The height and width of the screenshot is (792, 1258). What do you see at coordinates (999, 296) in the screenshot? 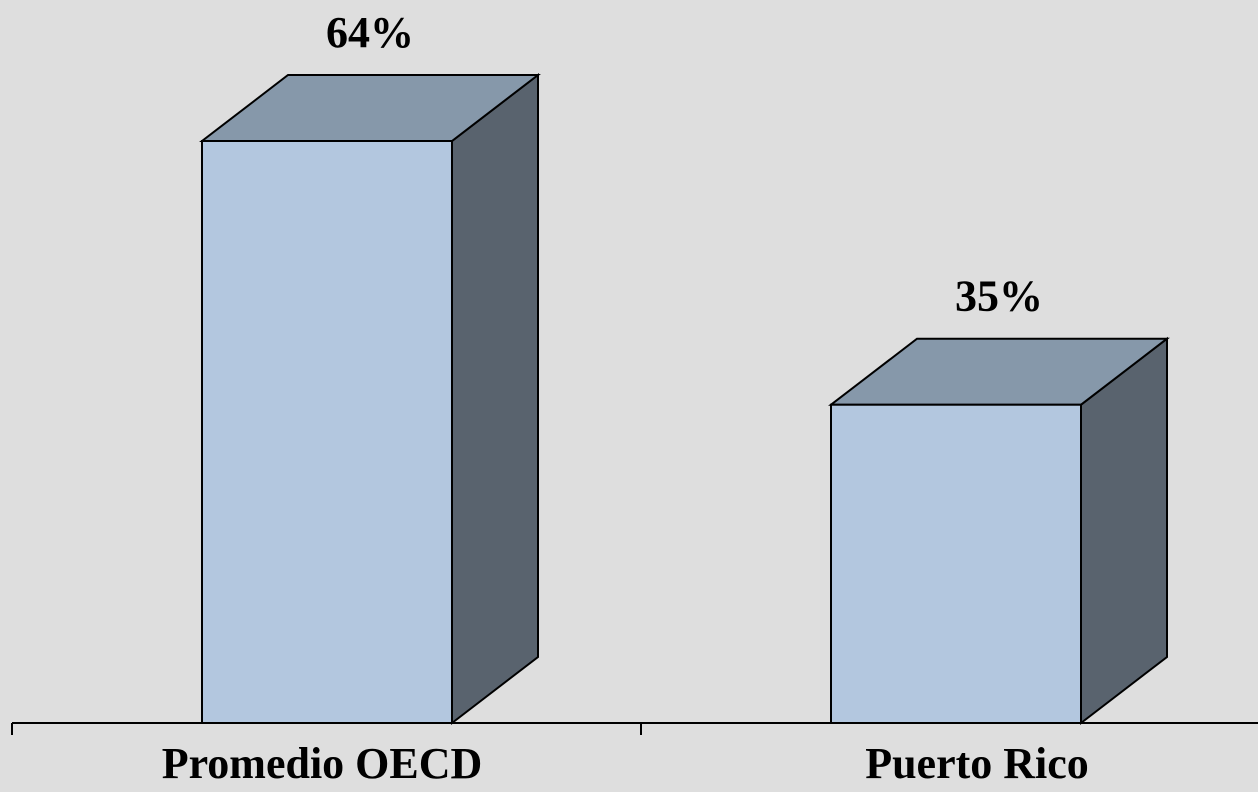
I see `data-label-1: 35%` at bounding box center [999, 296].